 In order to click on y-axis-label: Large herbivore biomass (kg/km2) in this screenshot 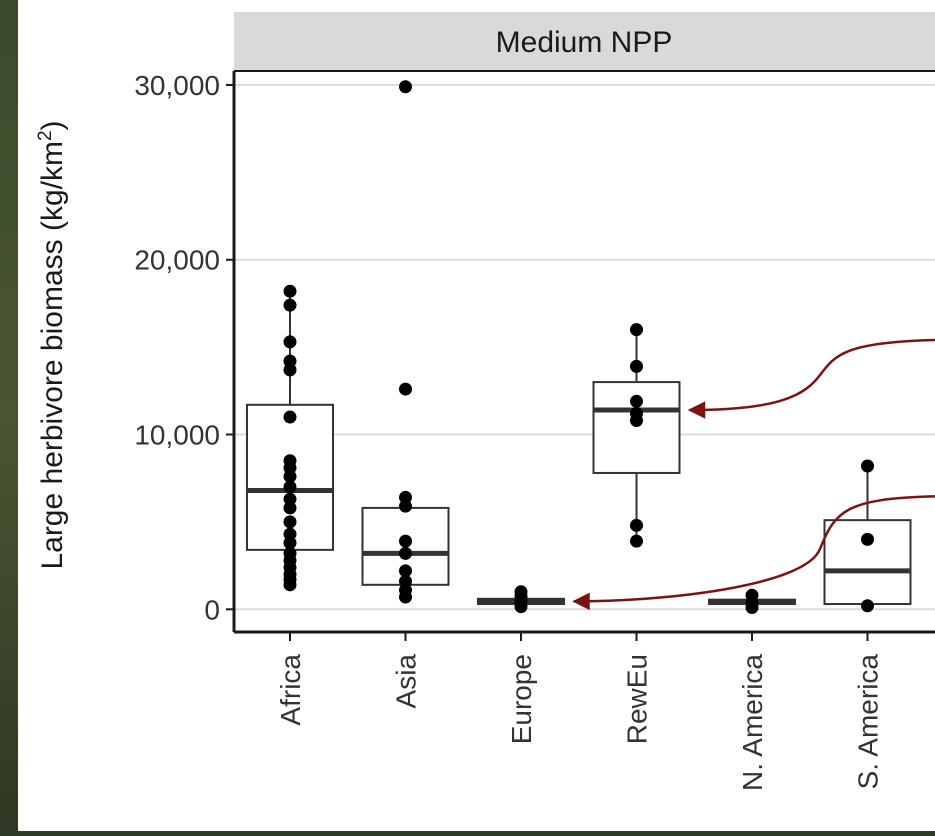, I will do `click(52, 344)`.